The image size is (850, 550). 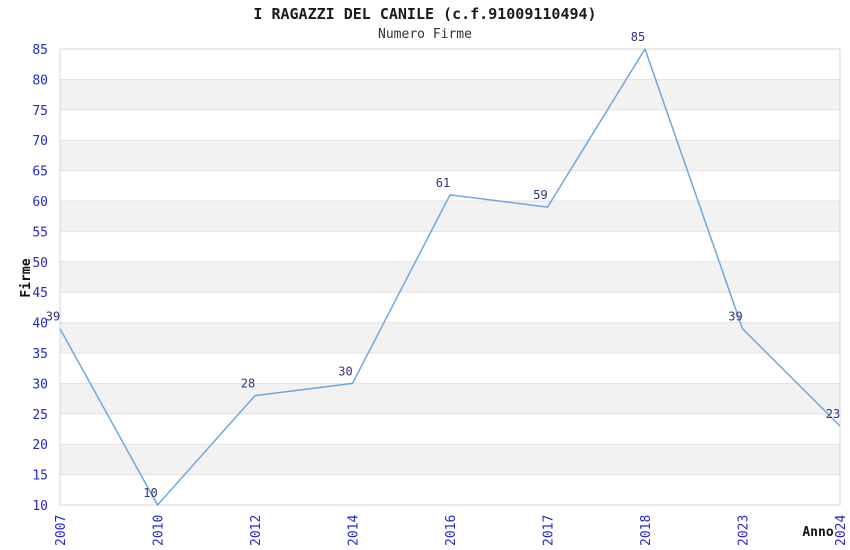 I want to click on y-tick-label: 75, so click(x=40, y=111).